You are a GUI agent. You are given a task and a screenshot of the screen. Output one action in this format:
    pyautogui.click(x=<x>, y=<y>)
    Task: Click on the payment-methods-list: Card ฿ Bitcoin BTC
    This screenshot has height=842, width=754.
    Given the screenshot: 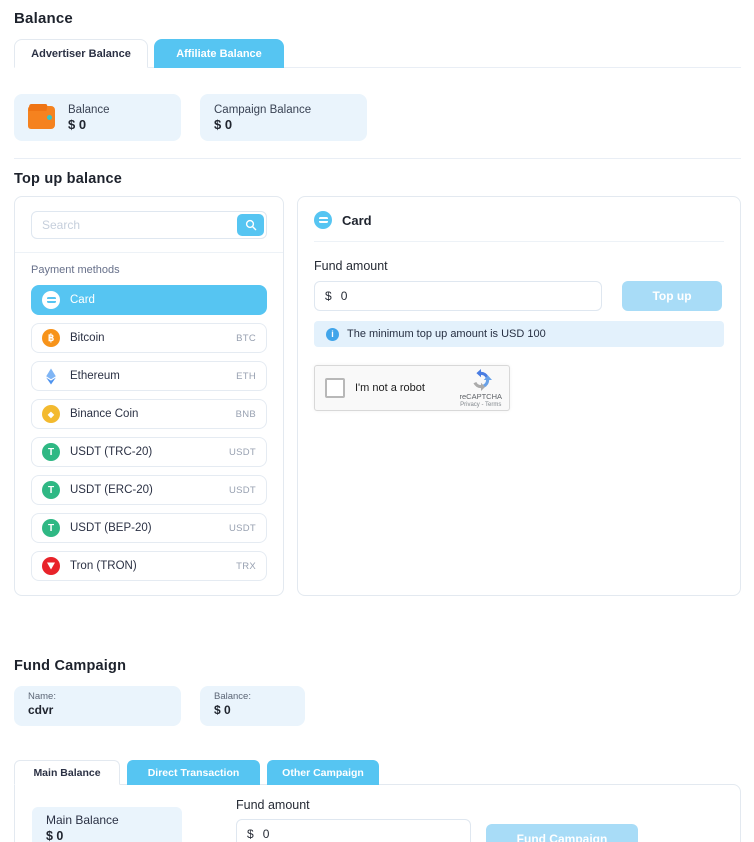 What is the action you would take?
    pyautogui.click(x=149, y=437)
    